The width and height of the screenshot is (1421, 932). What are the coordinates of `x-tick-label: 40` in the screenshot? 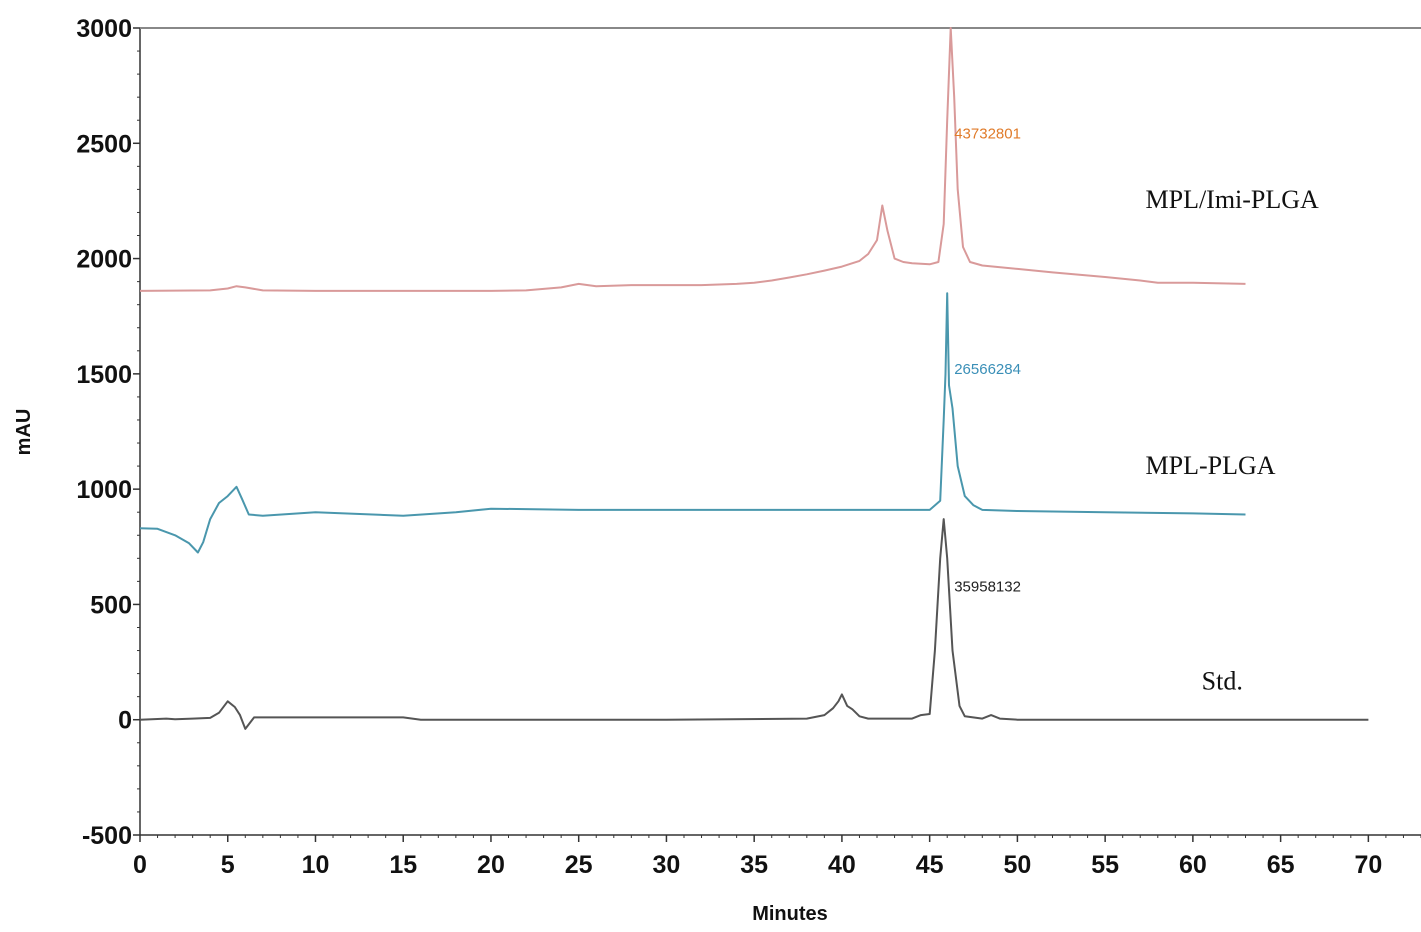 It's located at (842, 865).